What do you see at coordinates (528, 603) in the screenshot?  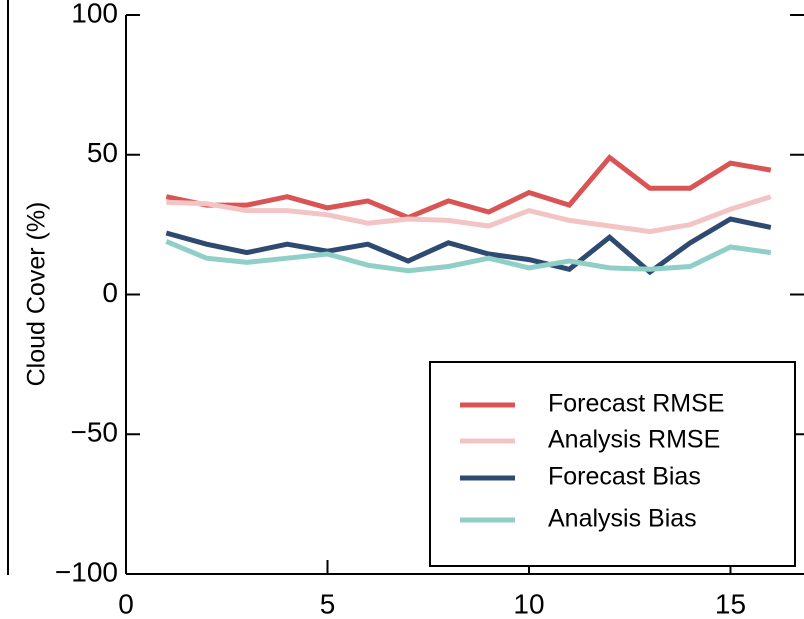 I see `x-tick-label: 10` at bounding box center [528, 603].